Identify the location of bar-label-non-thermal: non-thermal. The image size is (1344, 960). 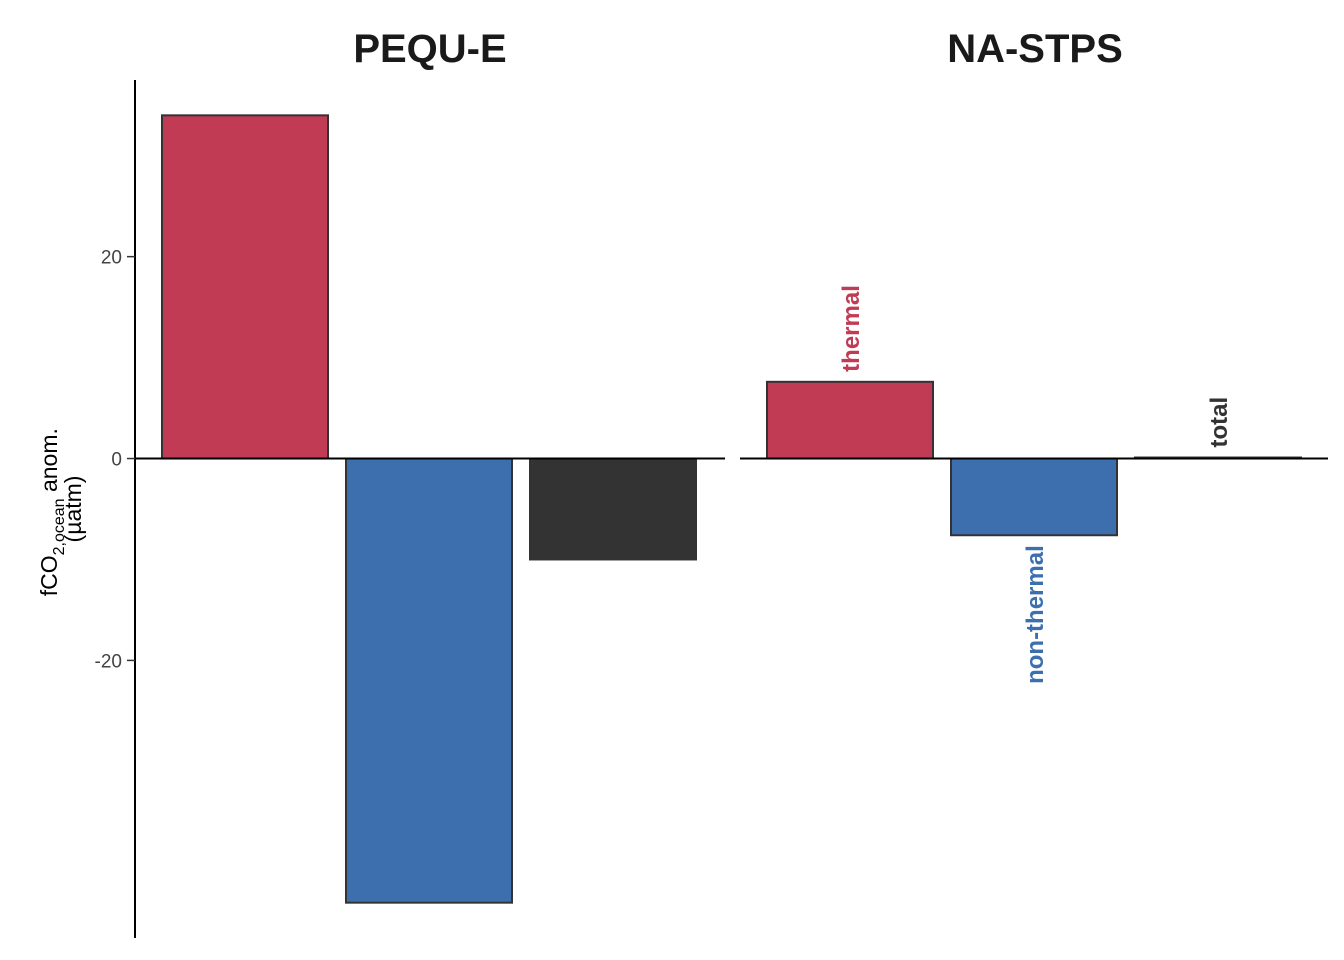
(1035, 614).